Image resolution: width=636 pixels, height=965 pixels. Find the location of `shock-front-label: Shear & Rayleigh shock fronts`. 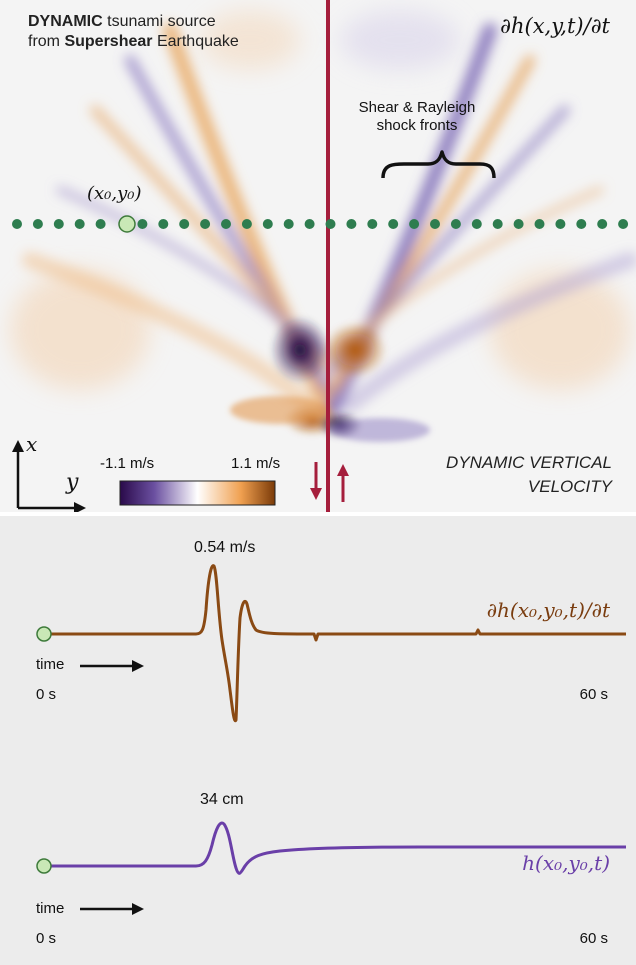

shock-front-label: Shear & Rayleigh shock fronts is located at coordinates (417, 116).